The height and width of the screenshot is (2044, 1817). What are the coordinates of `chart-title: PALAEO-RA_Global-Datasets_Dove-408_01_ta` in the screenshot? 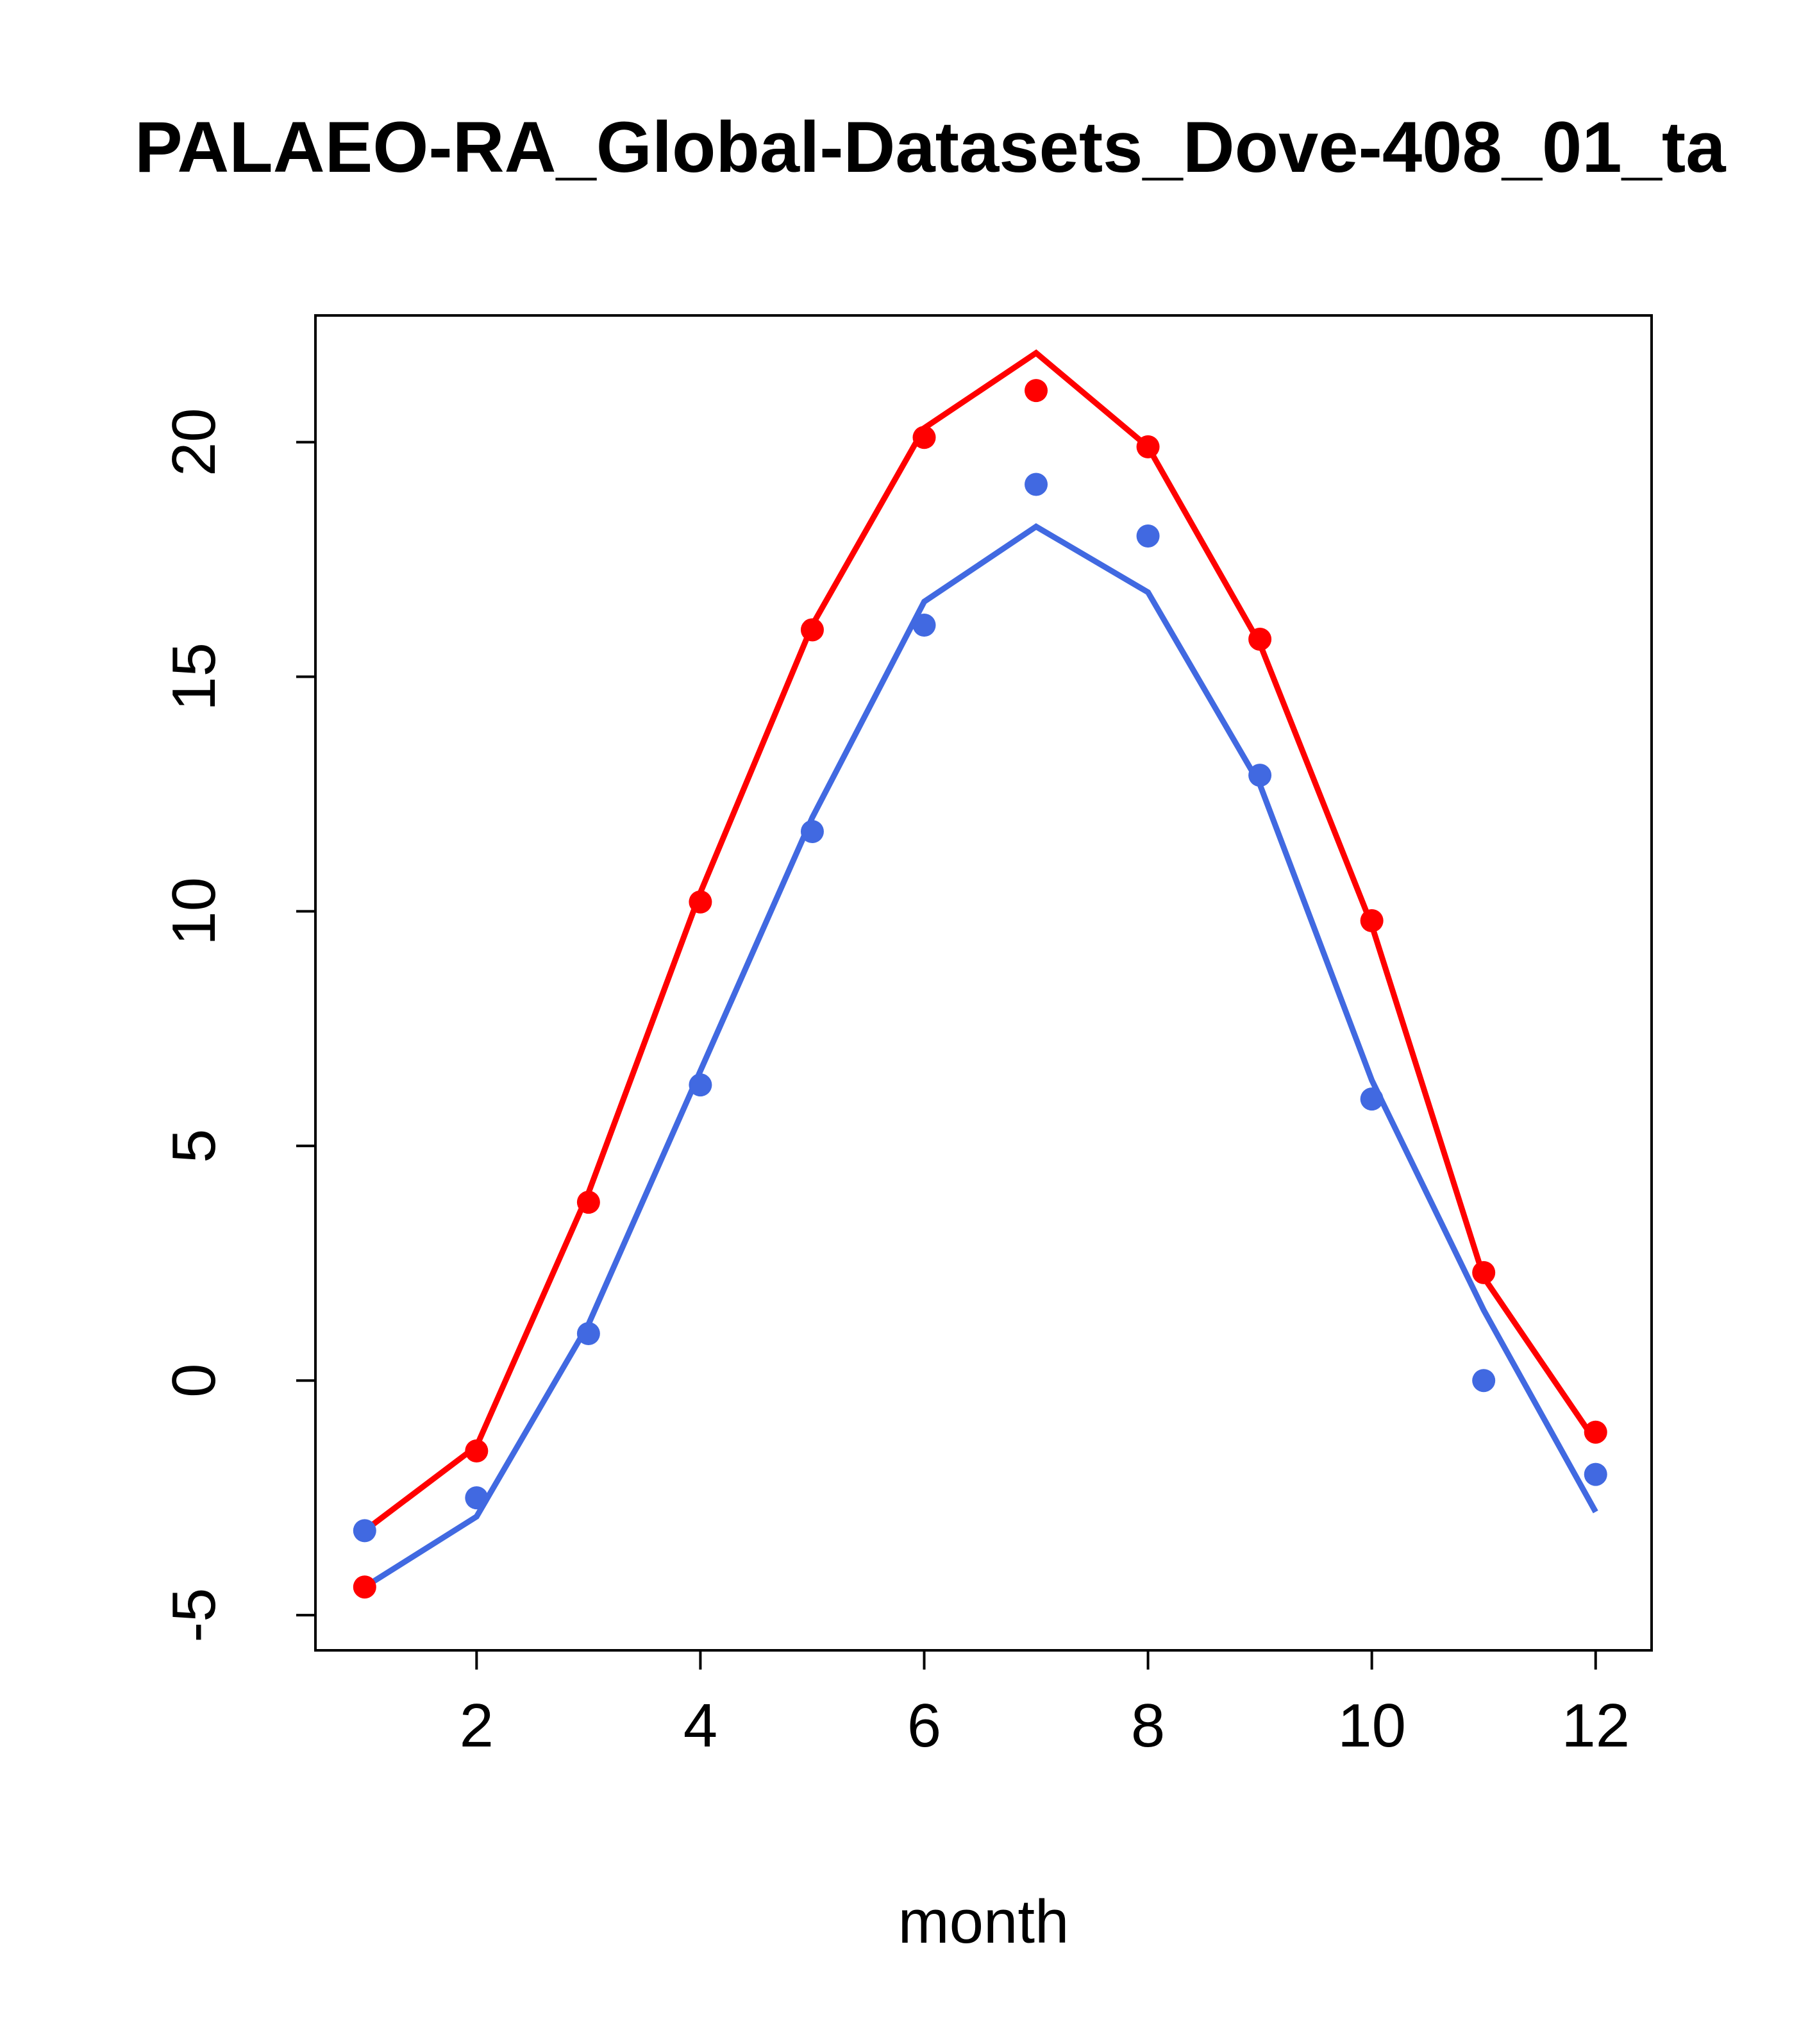 It's located at (931, 147).